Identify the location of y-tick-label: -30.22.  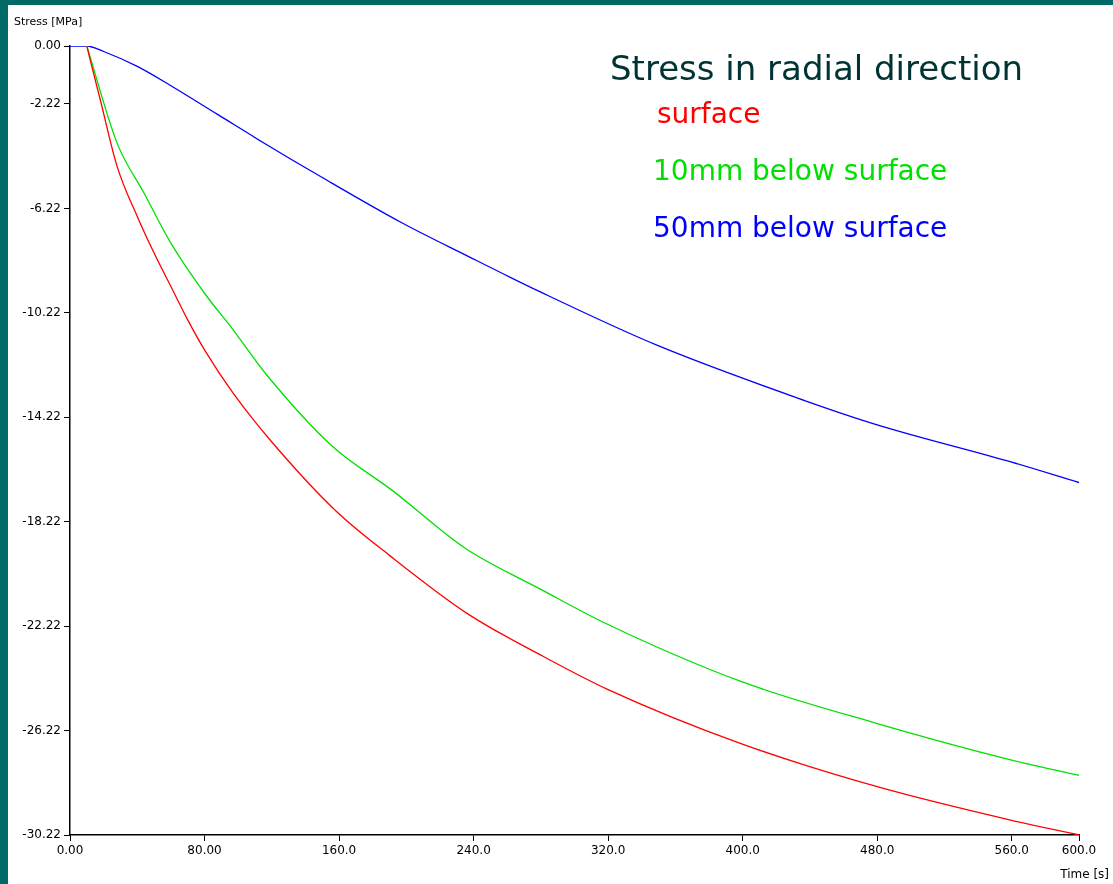
(41, 834).